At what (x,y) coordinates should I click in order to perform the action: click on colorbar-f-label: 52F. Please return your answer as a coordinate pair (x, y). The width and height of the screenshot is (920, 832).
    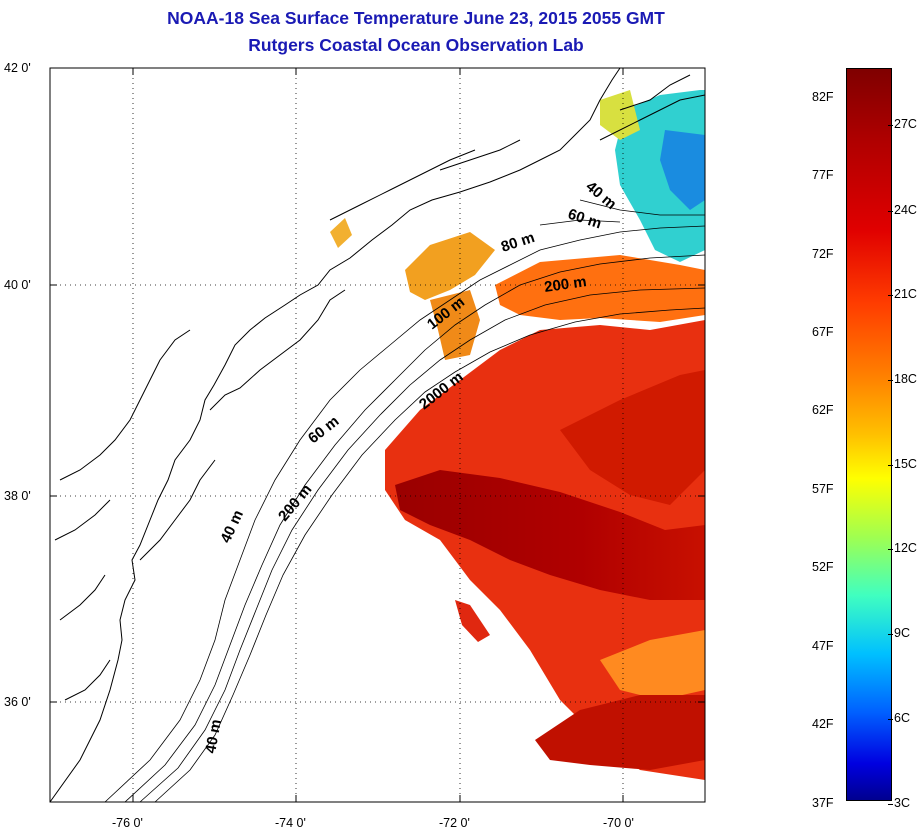
    Looking at the image, I should click on (823, 567).